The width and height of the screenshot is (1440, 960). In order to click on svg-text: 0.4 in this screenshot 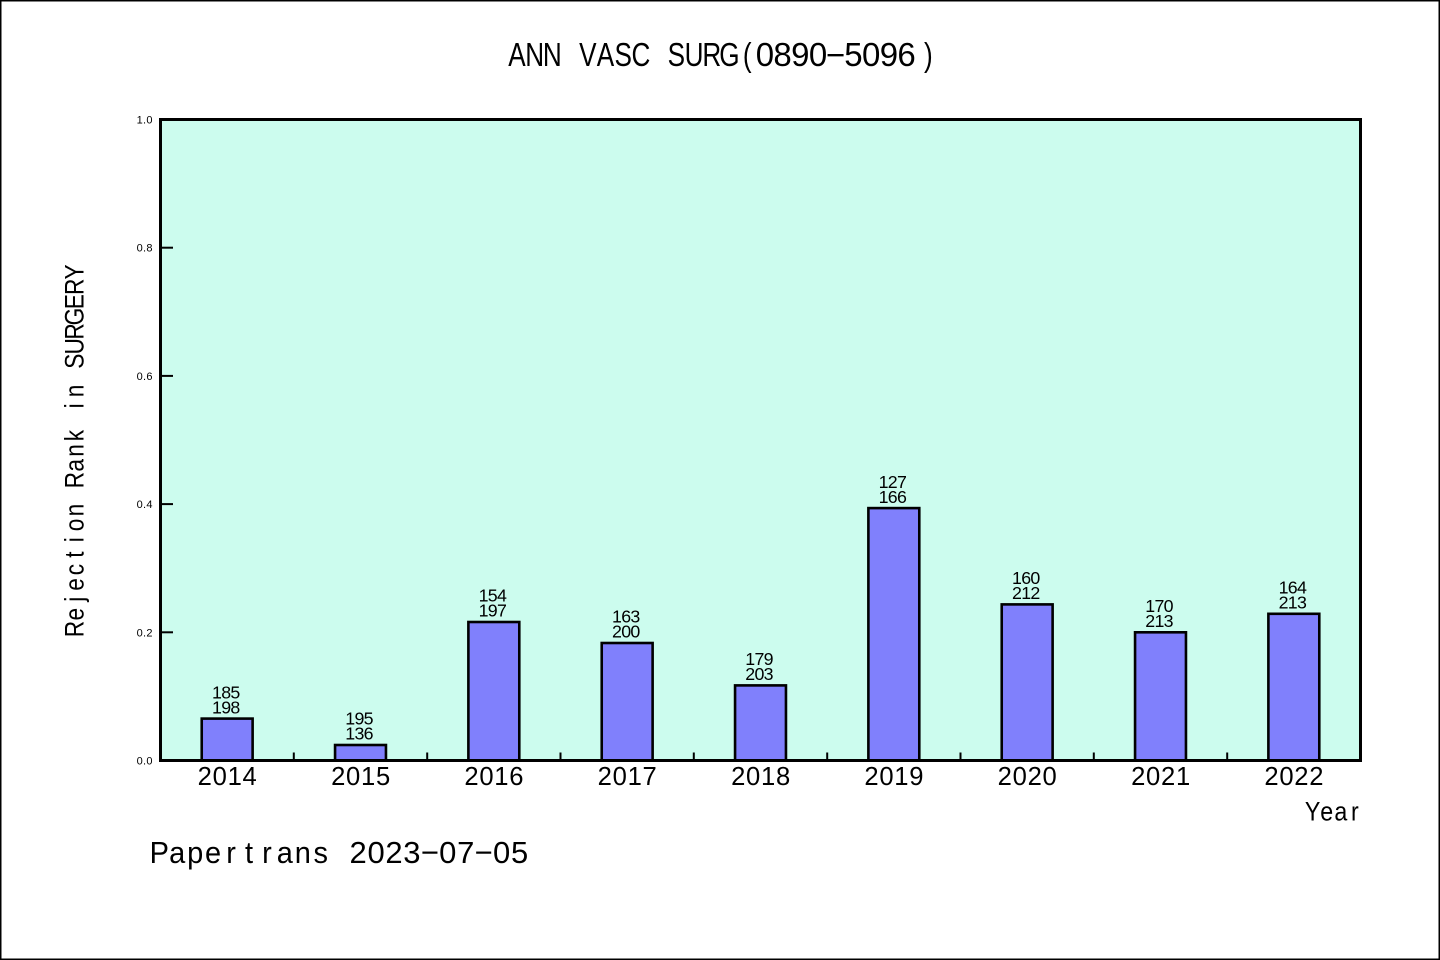, I will do `click(145, 505)`.